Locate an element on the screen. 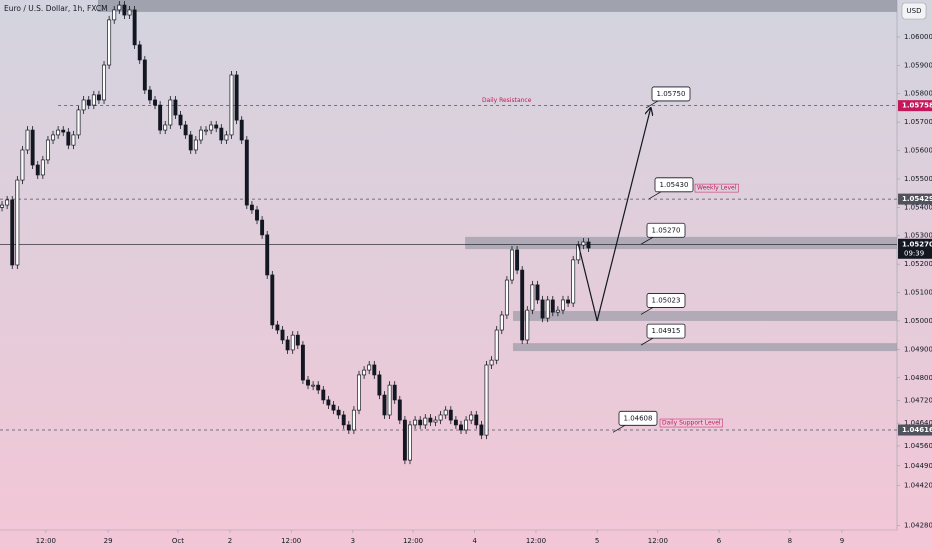 This screenshot has width=932, height=550. level-name: Daily Support Level is located at coordinates (691, 423).